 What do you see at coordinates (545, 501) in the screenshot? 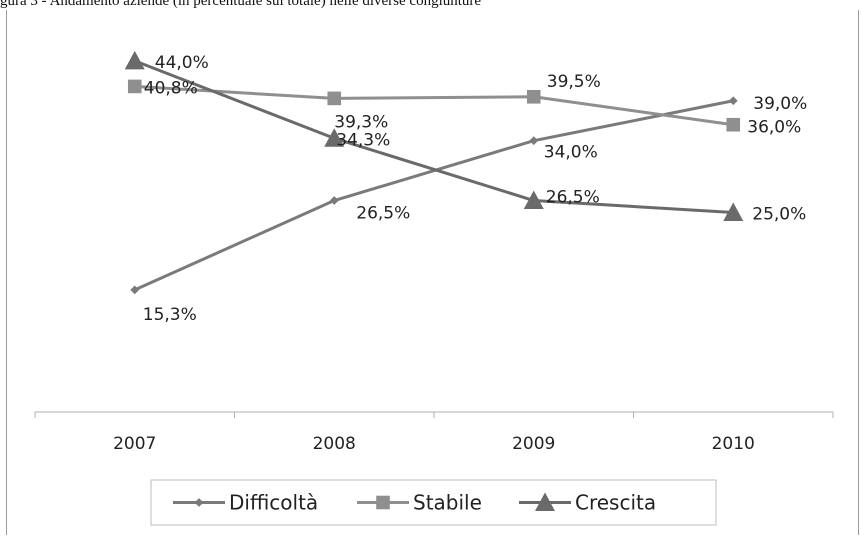
I see `legend-marker-crescita` at bounding box center [545, 501].